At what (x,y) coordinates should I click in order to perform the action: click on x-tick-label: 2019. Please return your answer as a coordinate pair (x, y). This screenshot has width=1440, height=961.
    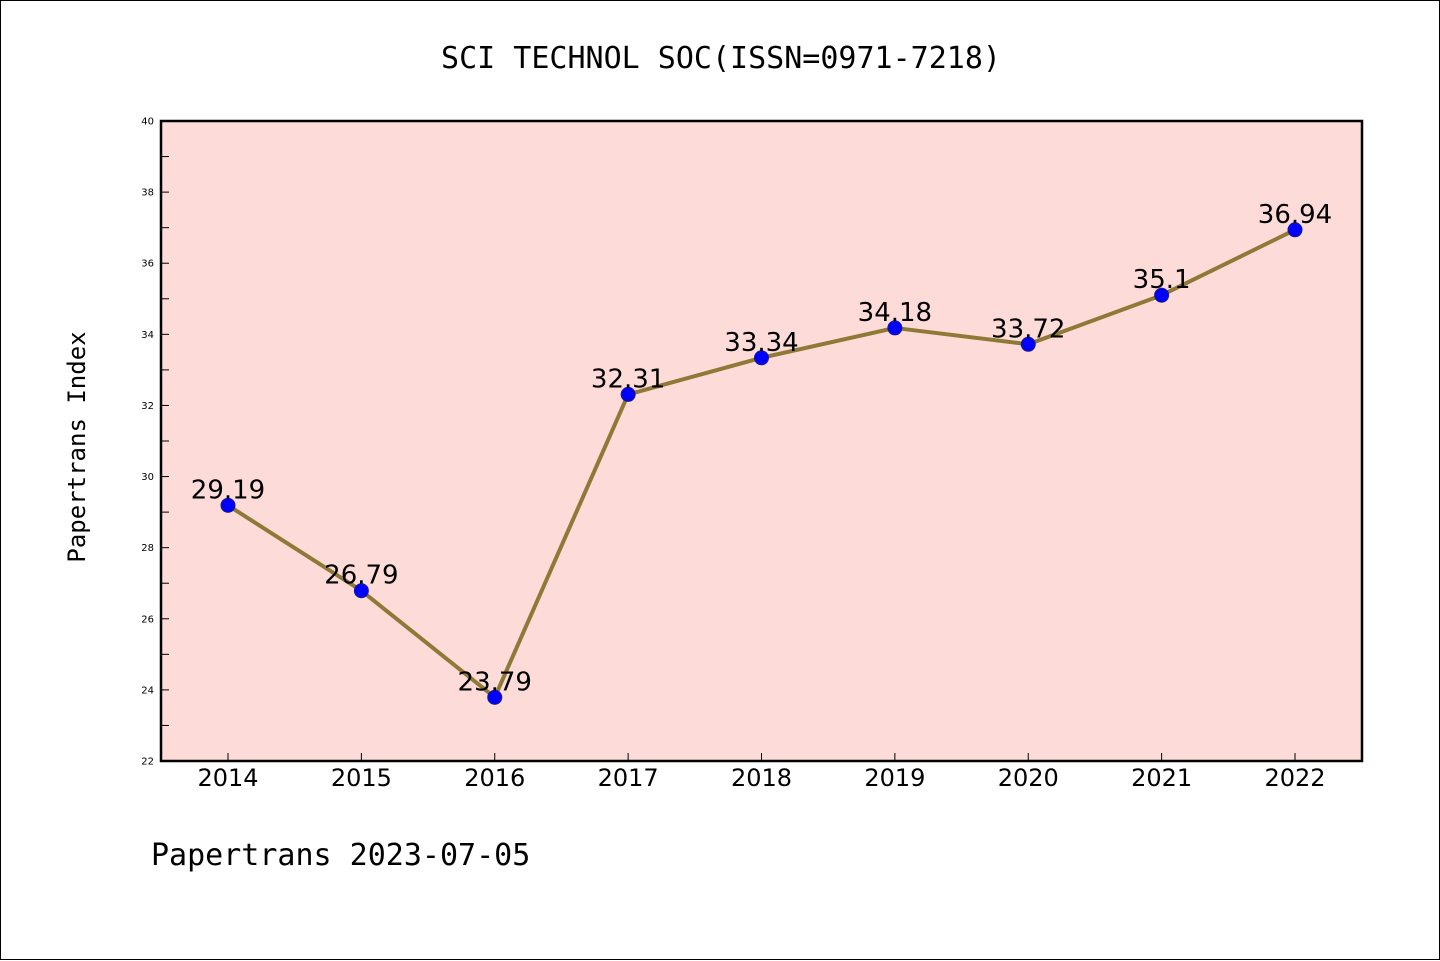
    Looking at the image, I should click on (894, 778).